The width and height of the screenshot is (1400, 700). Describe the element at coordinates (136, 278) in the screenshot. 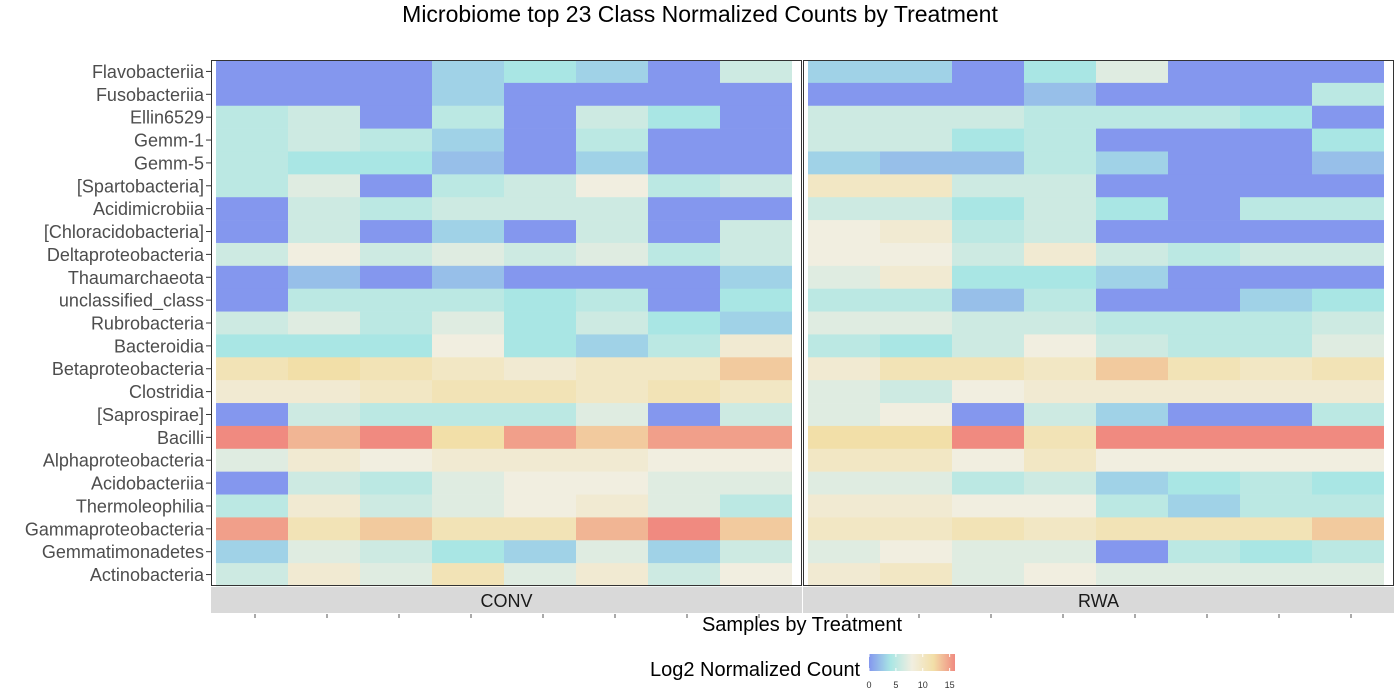

I see `row-label: Thaumarchaeota` at that location.